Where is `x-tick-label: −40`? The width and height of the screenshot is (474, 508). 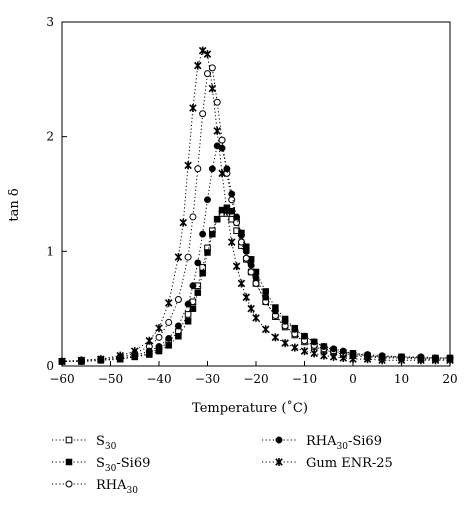
x-tick-label: −40 is located at coordinates (158, 379).